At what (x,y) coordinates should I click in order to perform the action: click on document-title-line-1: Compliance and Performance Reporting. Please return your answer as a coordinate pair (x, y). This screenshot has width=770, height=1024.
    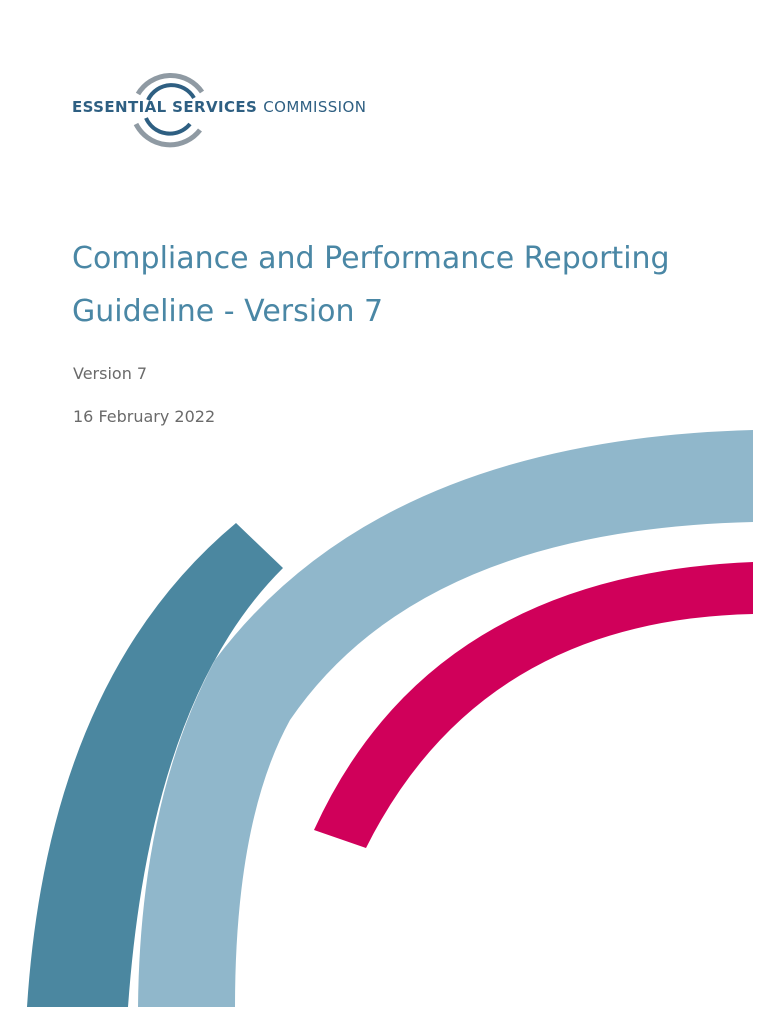
    Looking at the image, I should click on (371, 258).